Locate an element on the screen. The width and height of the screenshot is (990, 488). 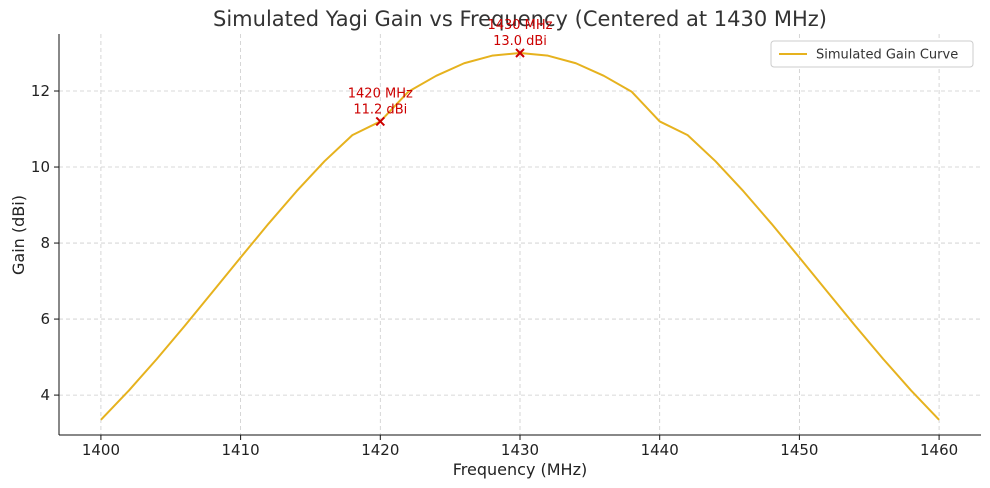
legend-label: Simulated Gain Curve is located at coordinates (887, 55).